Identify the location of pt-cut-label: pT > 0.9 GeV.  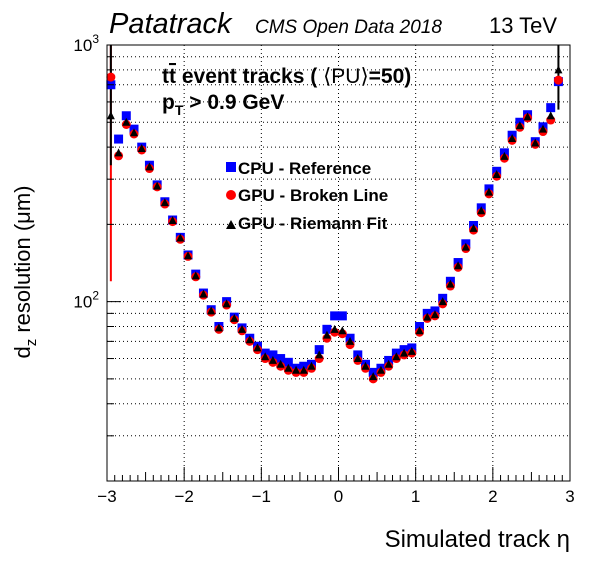
(223, 104).